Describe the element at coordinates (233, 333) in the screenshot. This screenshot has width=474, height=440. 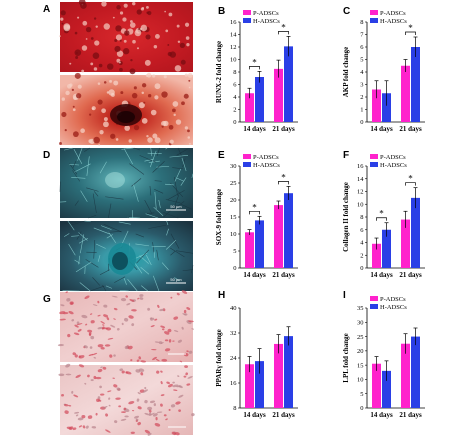
I see `y-tick-label: 32` at that location.